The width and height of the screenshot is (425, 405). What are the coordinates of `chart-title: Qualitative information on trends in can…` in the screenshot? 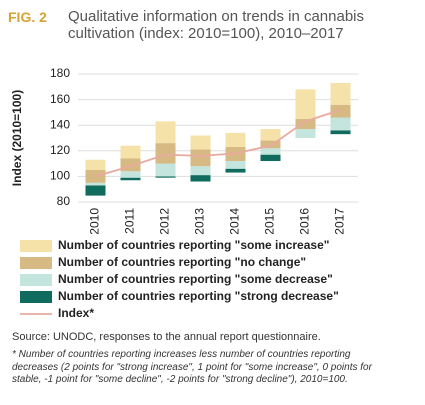 It's located at (216, 25).